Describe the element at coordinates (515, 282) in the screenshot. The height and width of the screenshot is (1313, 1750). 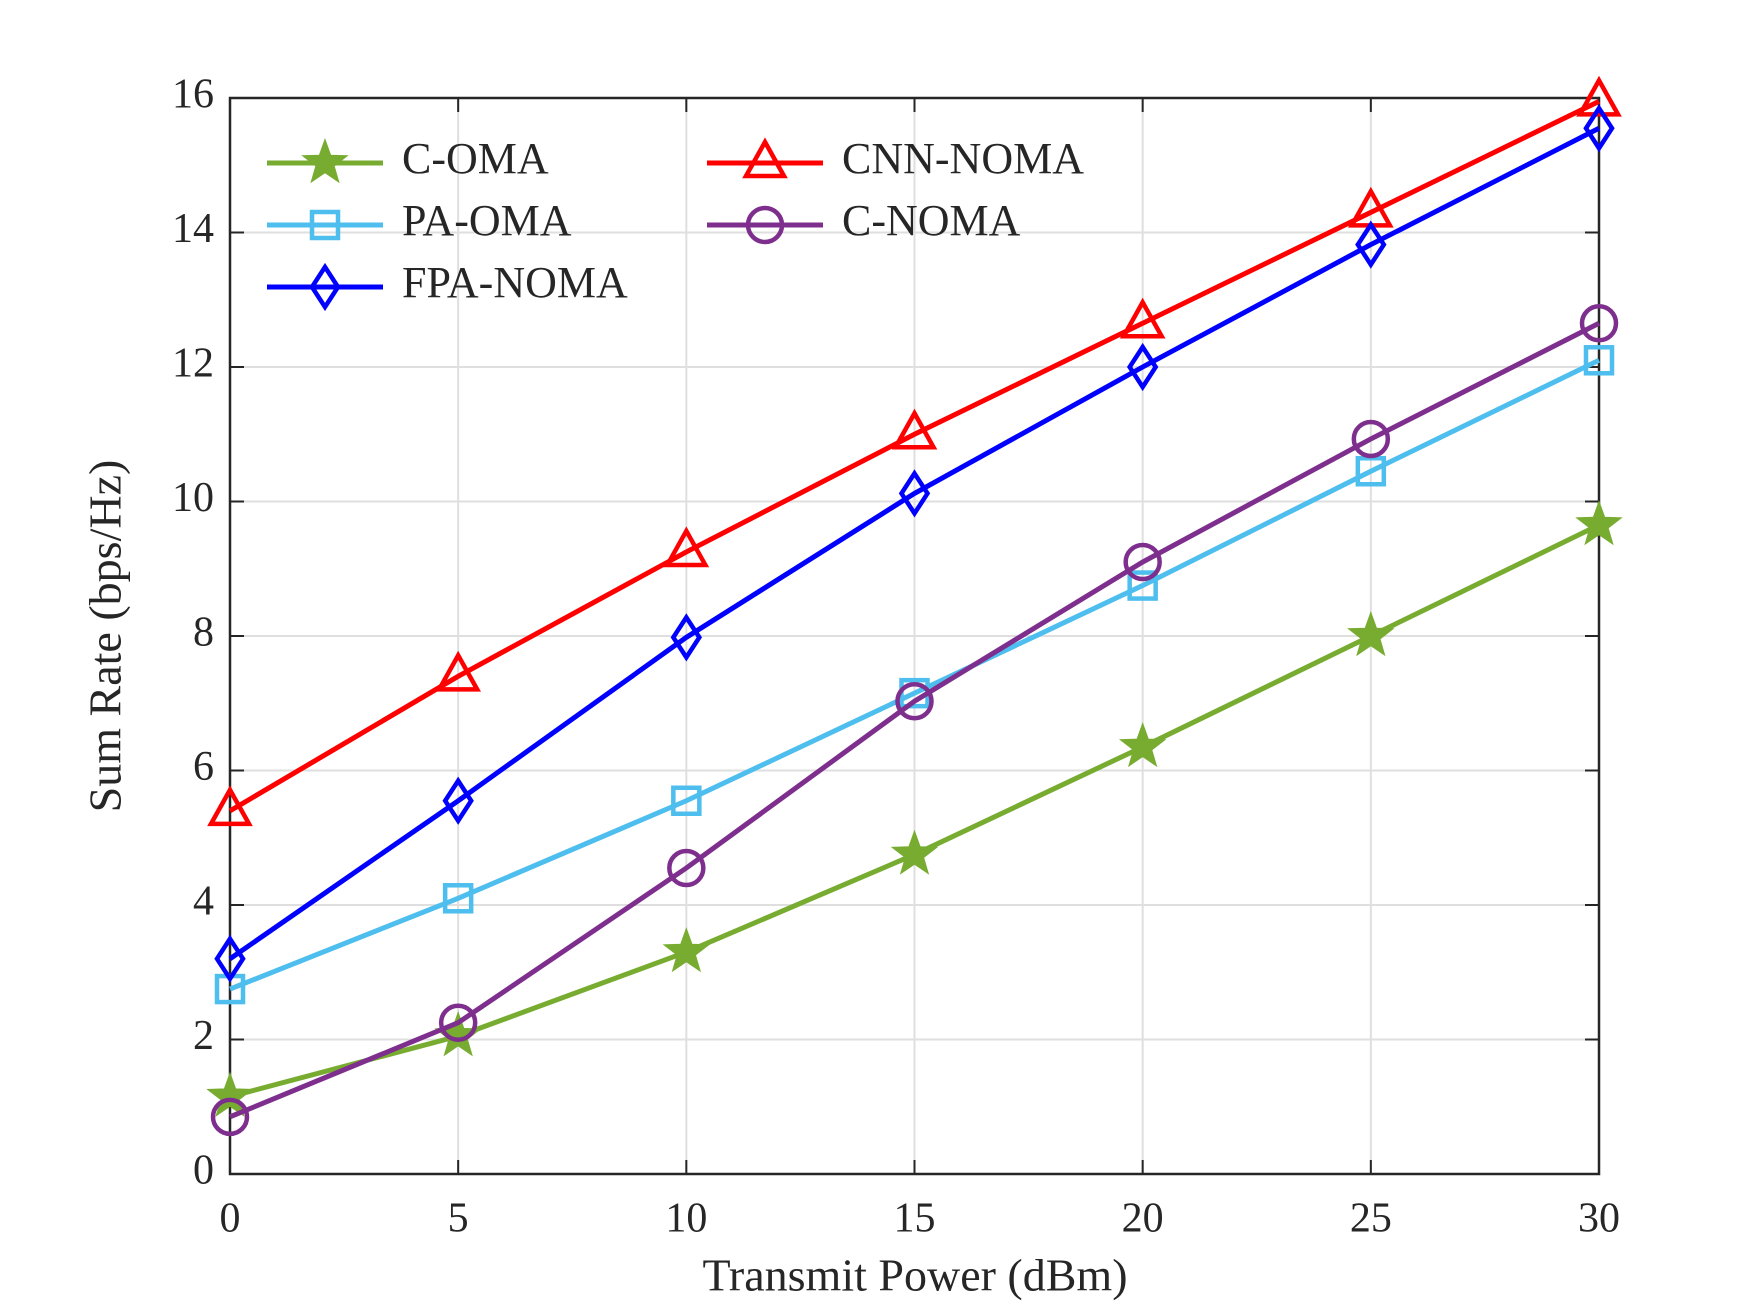
I see `legend-label: FPA-NOMA` at that location.